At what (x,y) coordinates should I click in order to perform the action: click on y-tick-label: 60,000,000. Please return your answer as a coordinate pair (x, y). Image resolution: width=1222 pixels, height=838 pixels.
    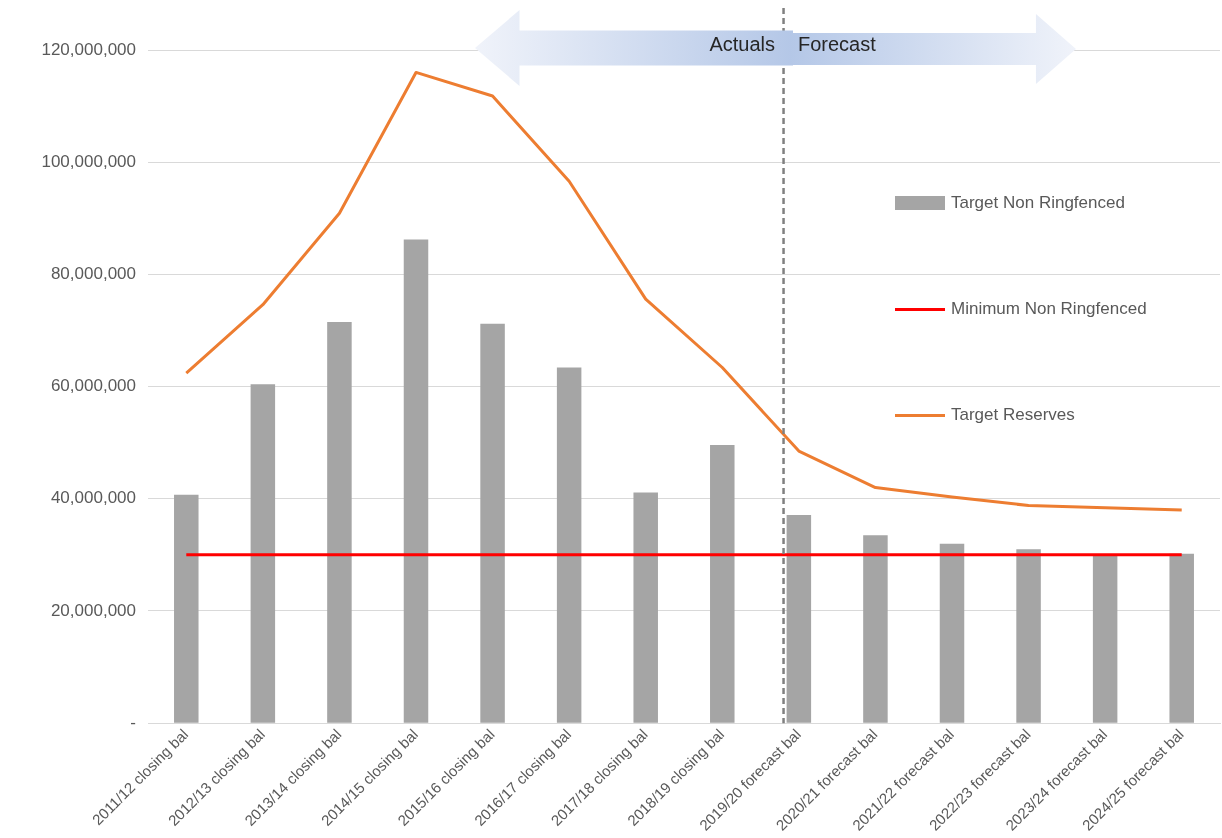
    Looking at the image, I should click on (93, 386).